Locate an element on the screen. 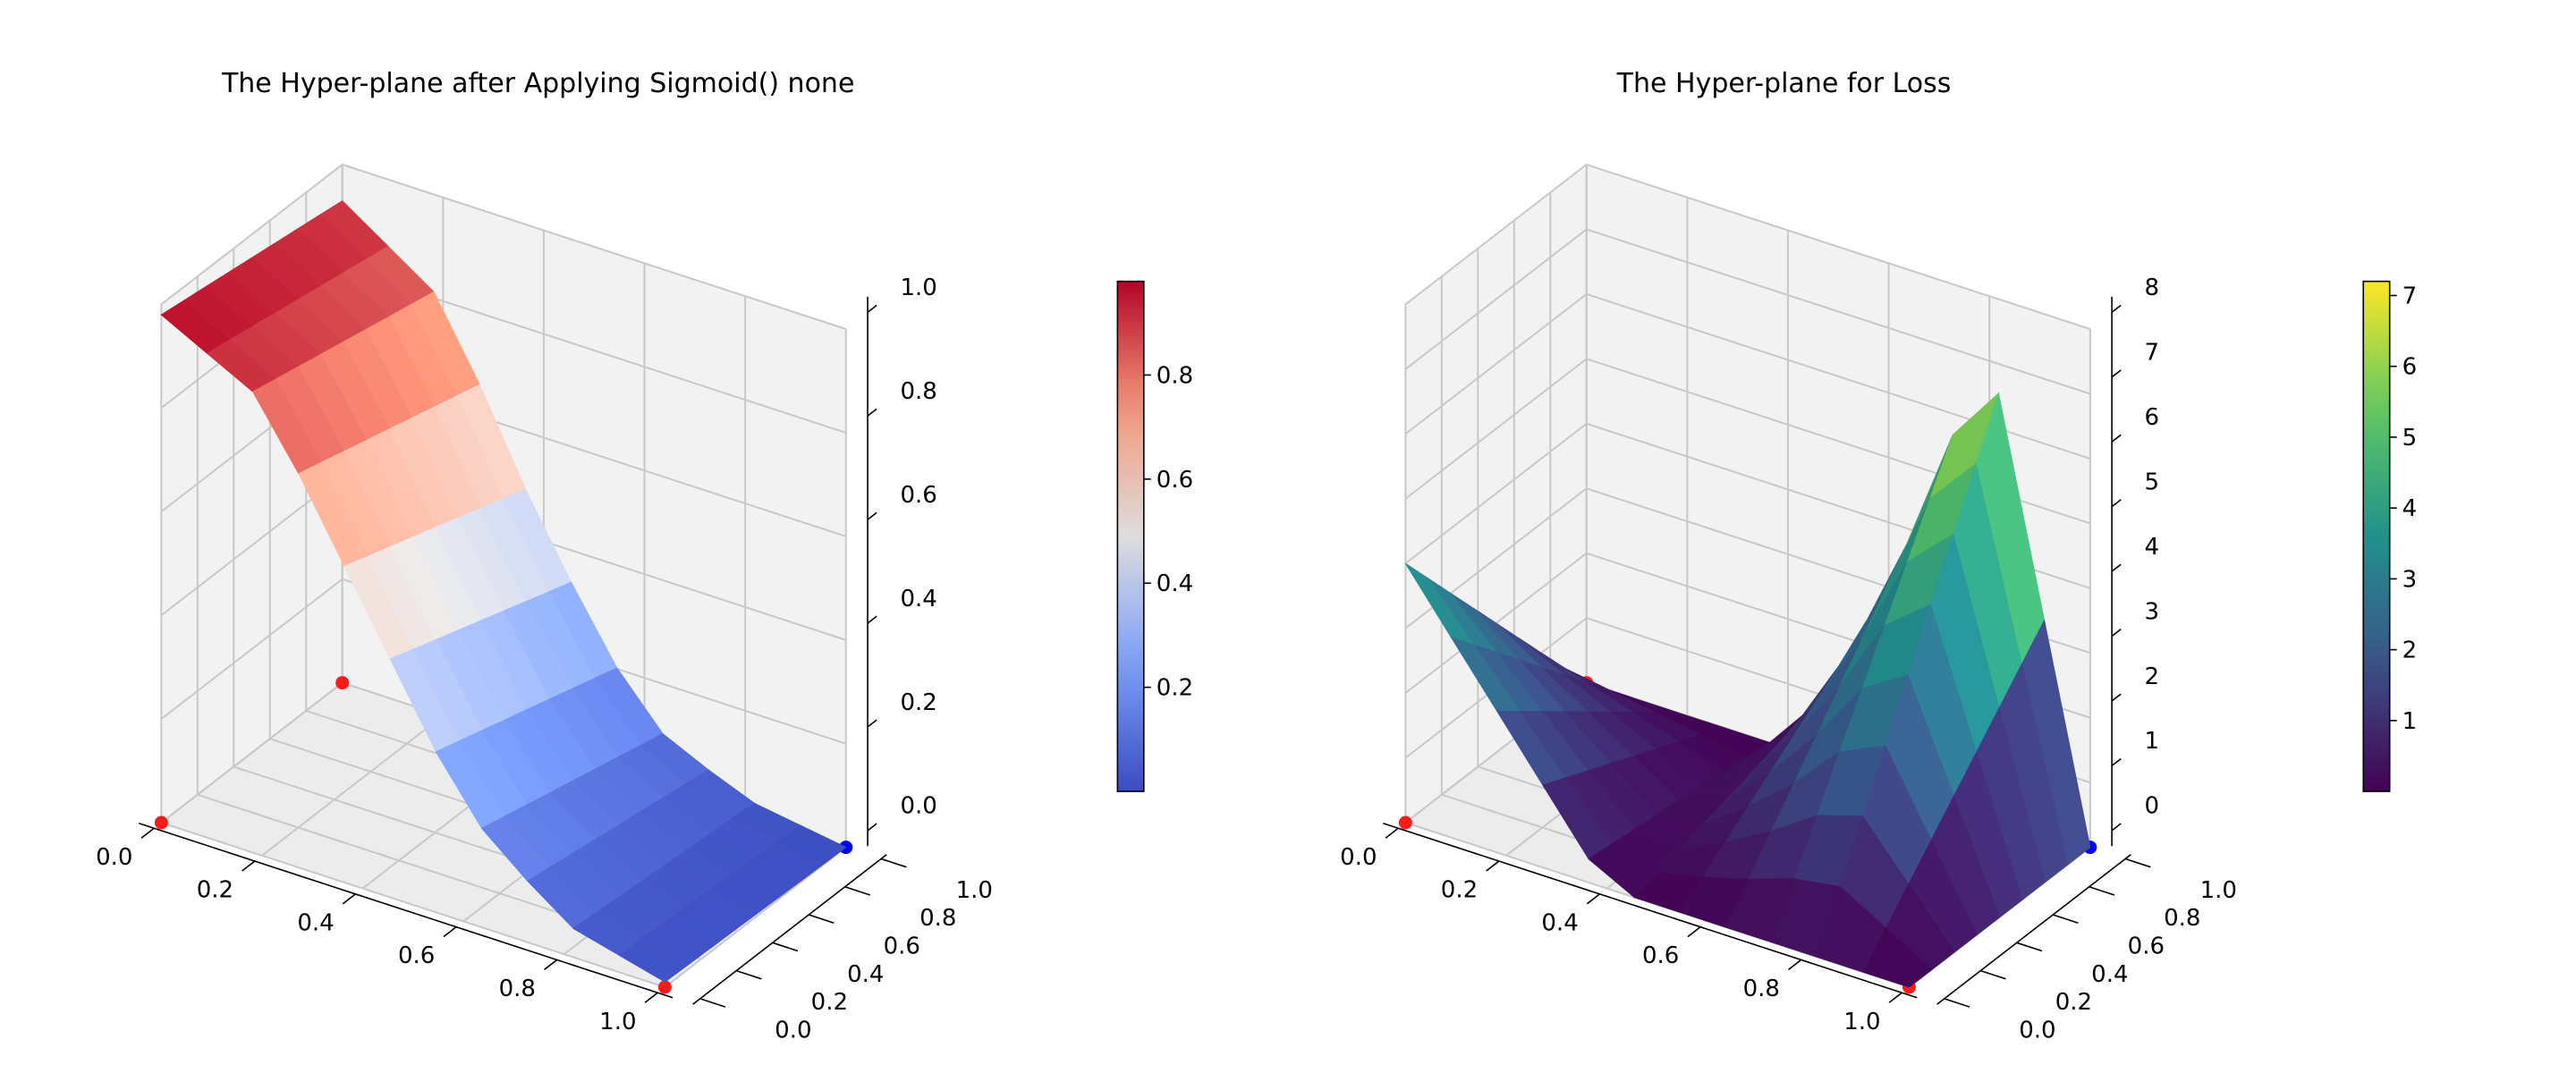  z-tick-label: 0 is located at coordinates (2152, 806).